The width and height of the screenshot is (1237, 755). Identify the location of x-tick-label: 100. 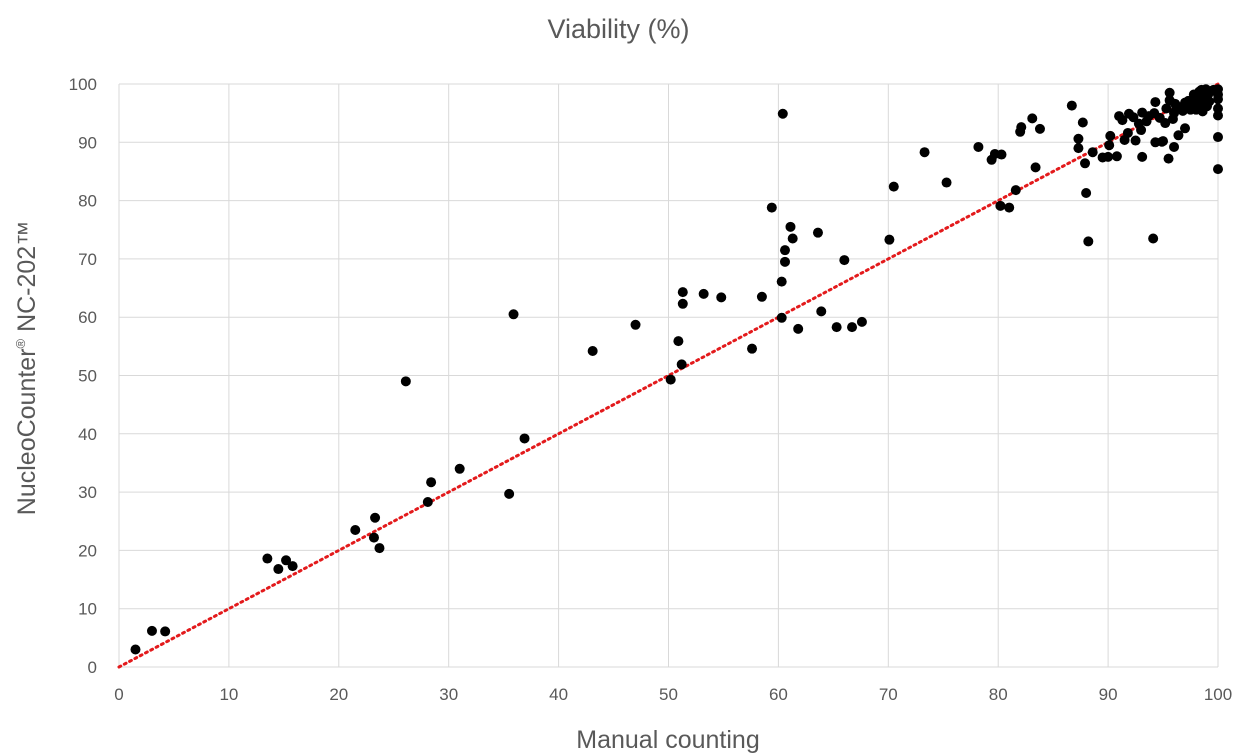
(1218, 694).